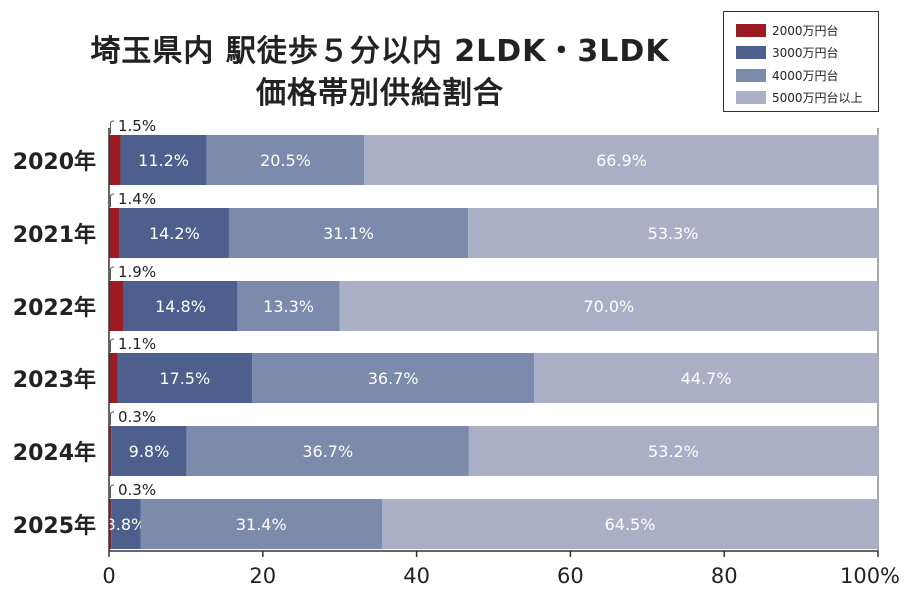  What do you see at coordinates (416, 576) in the screenshot?
I see `x-tick-label: 40` at bounding box center [416, 576].